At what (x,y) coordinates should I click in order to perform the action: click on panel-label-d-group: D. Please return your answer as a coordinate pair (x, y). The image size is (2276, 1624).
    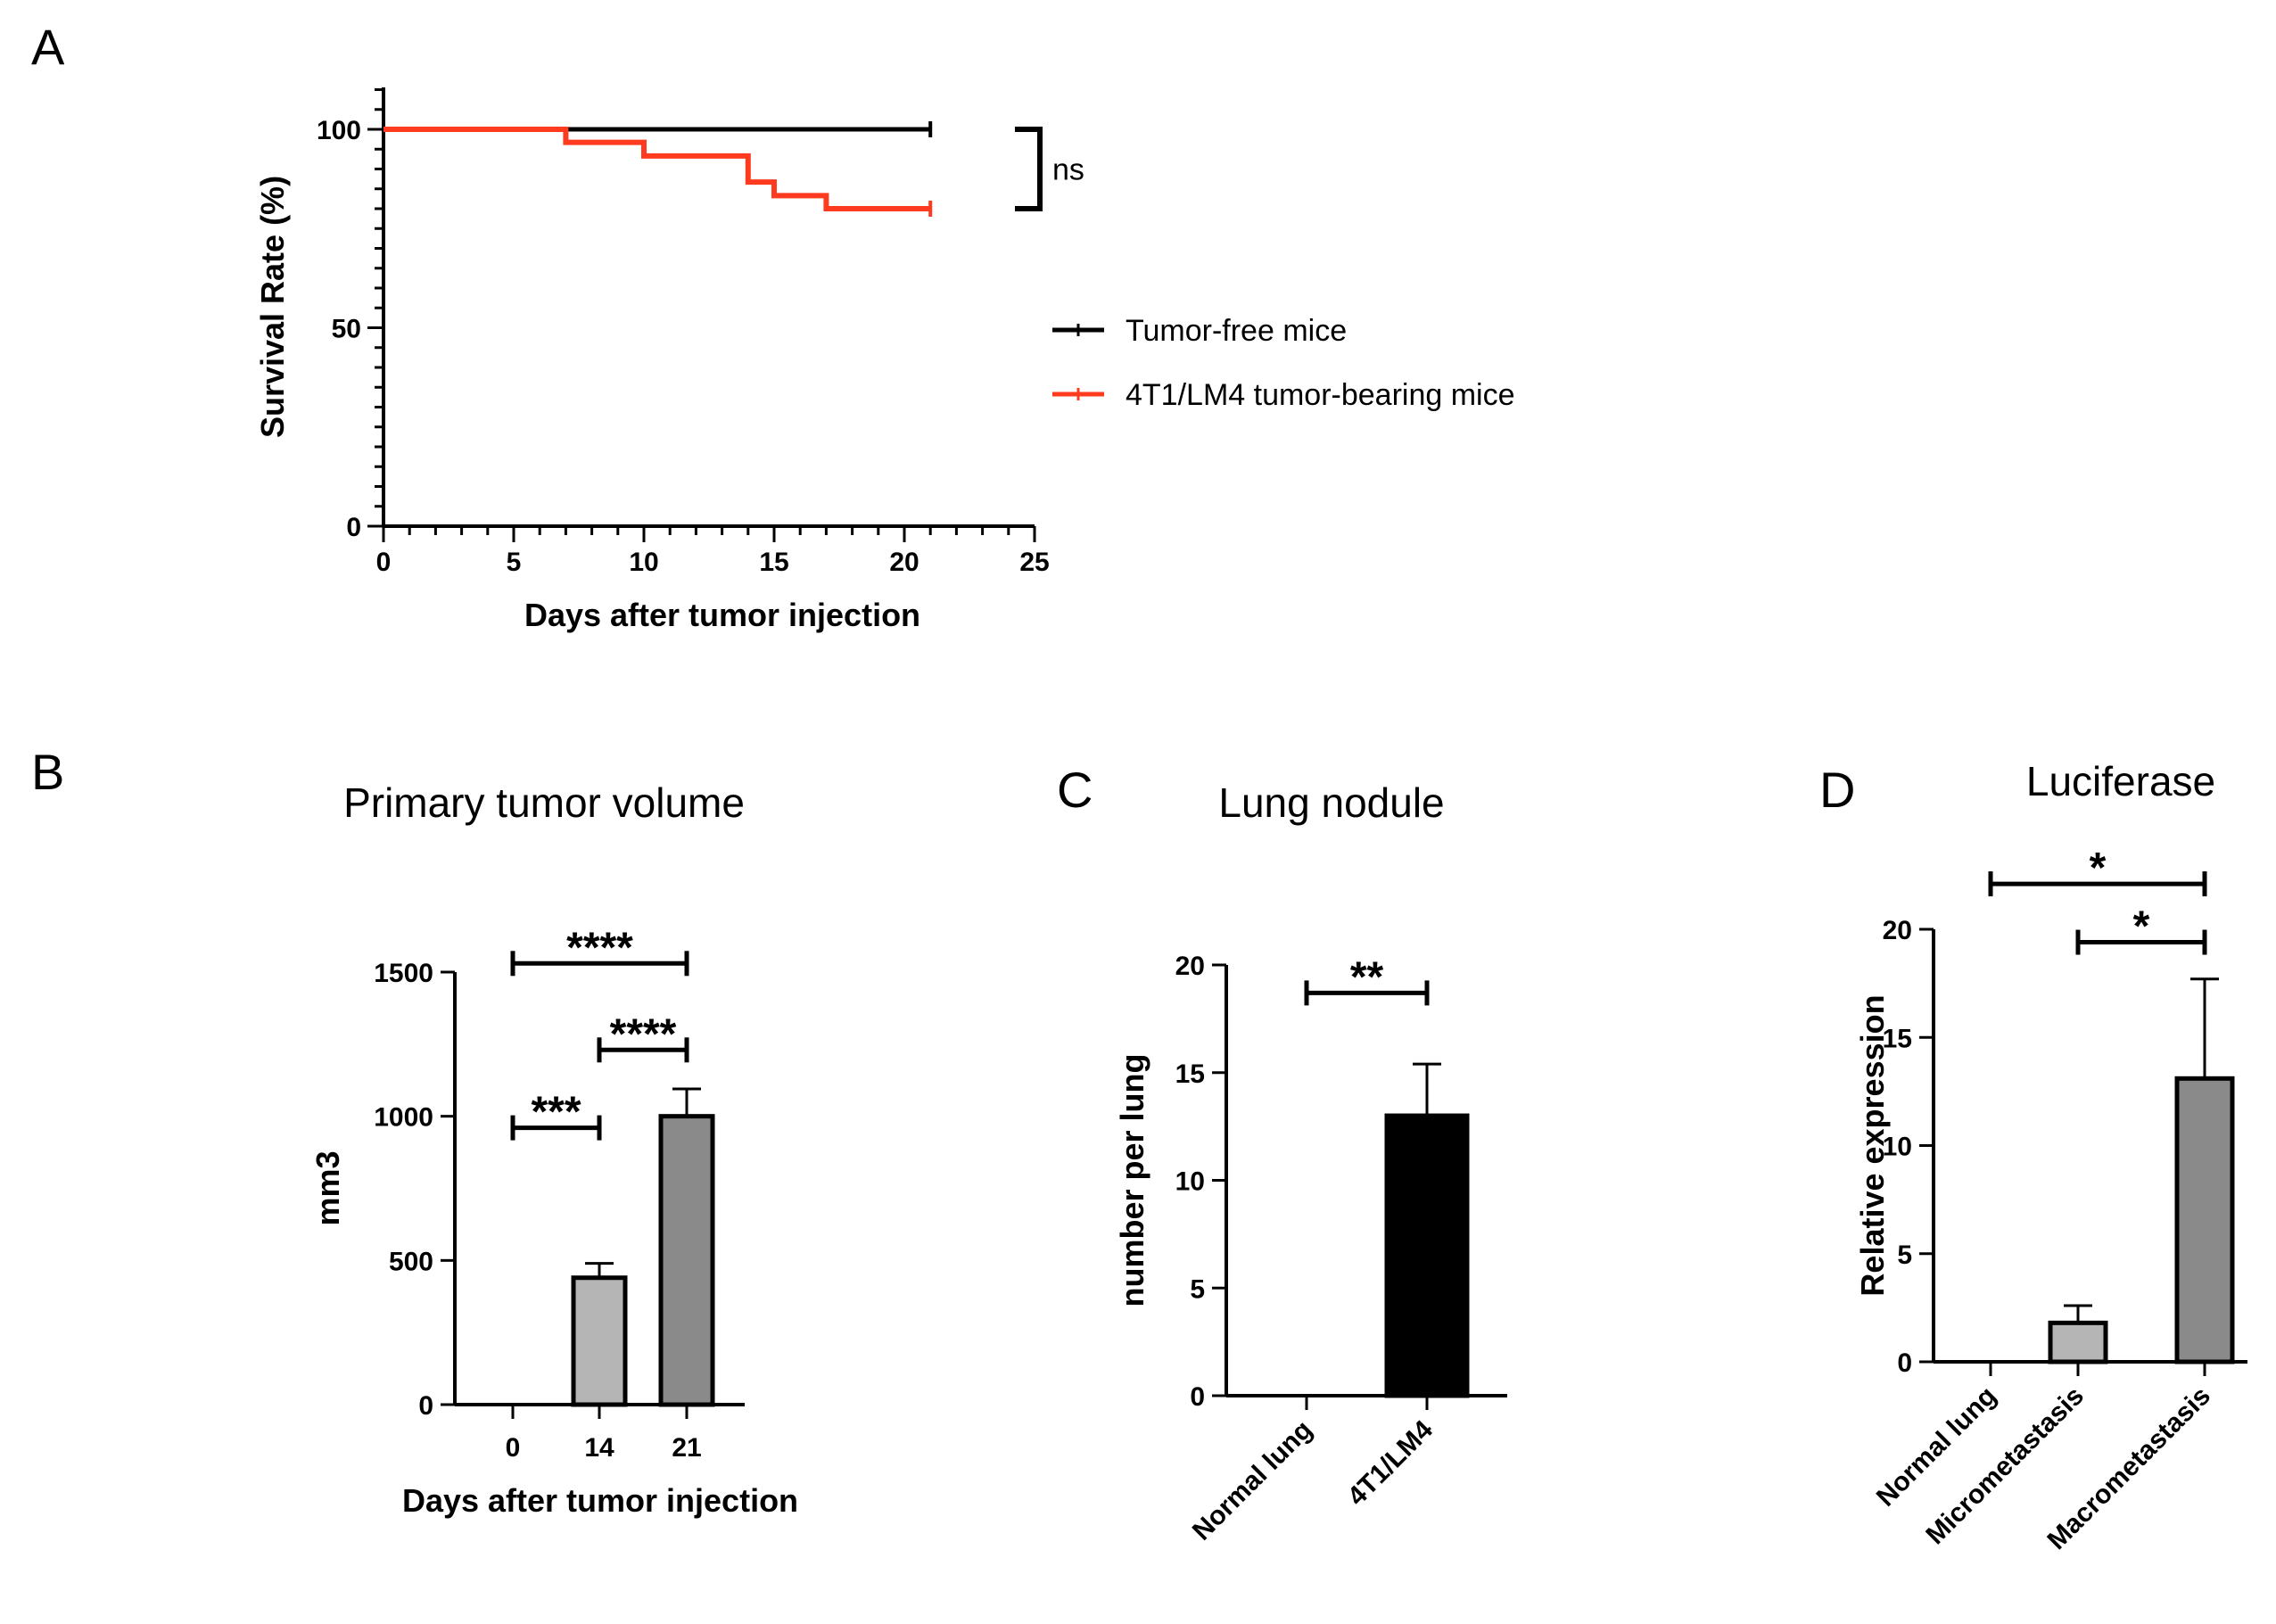
    Looking at the image, I should click on (1837, 790).